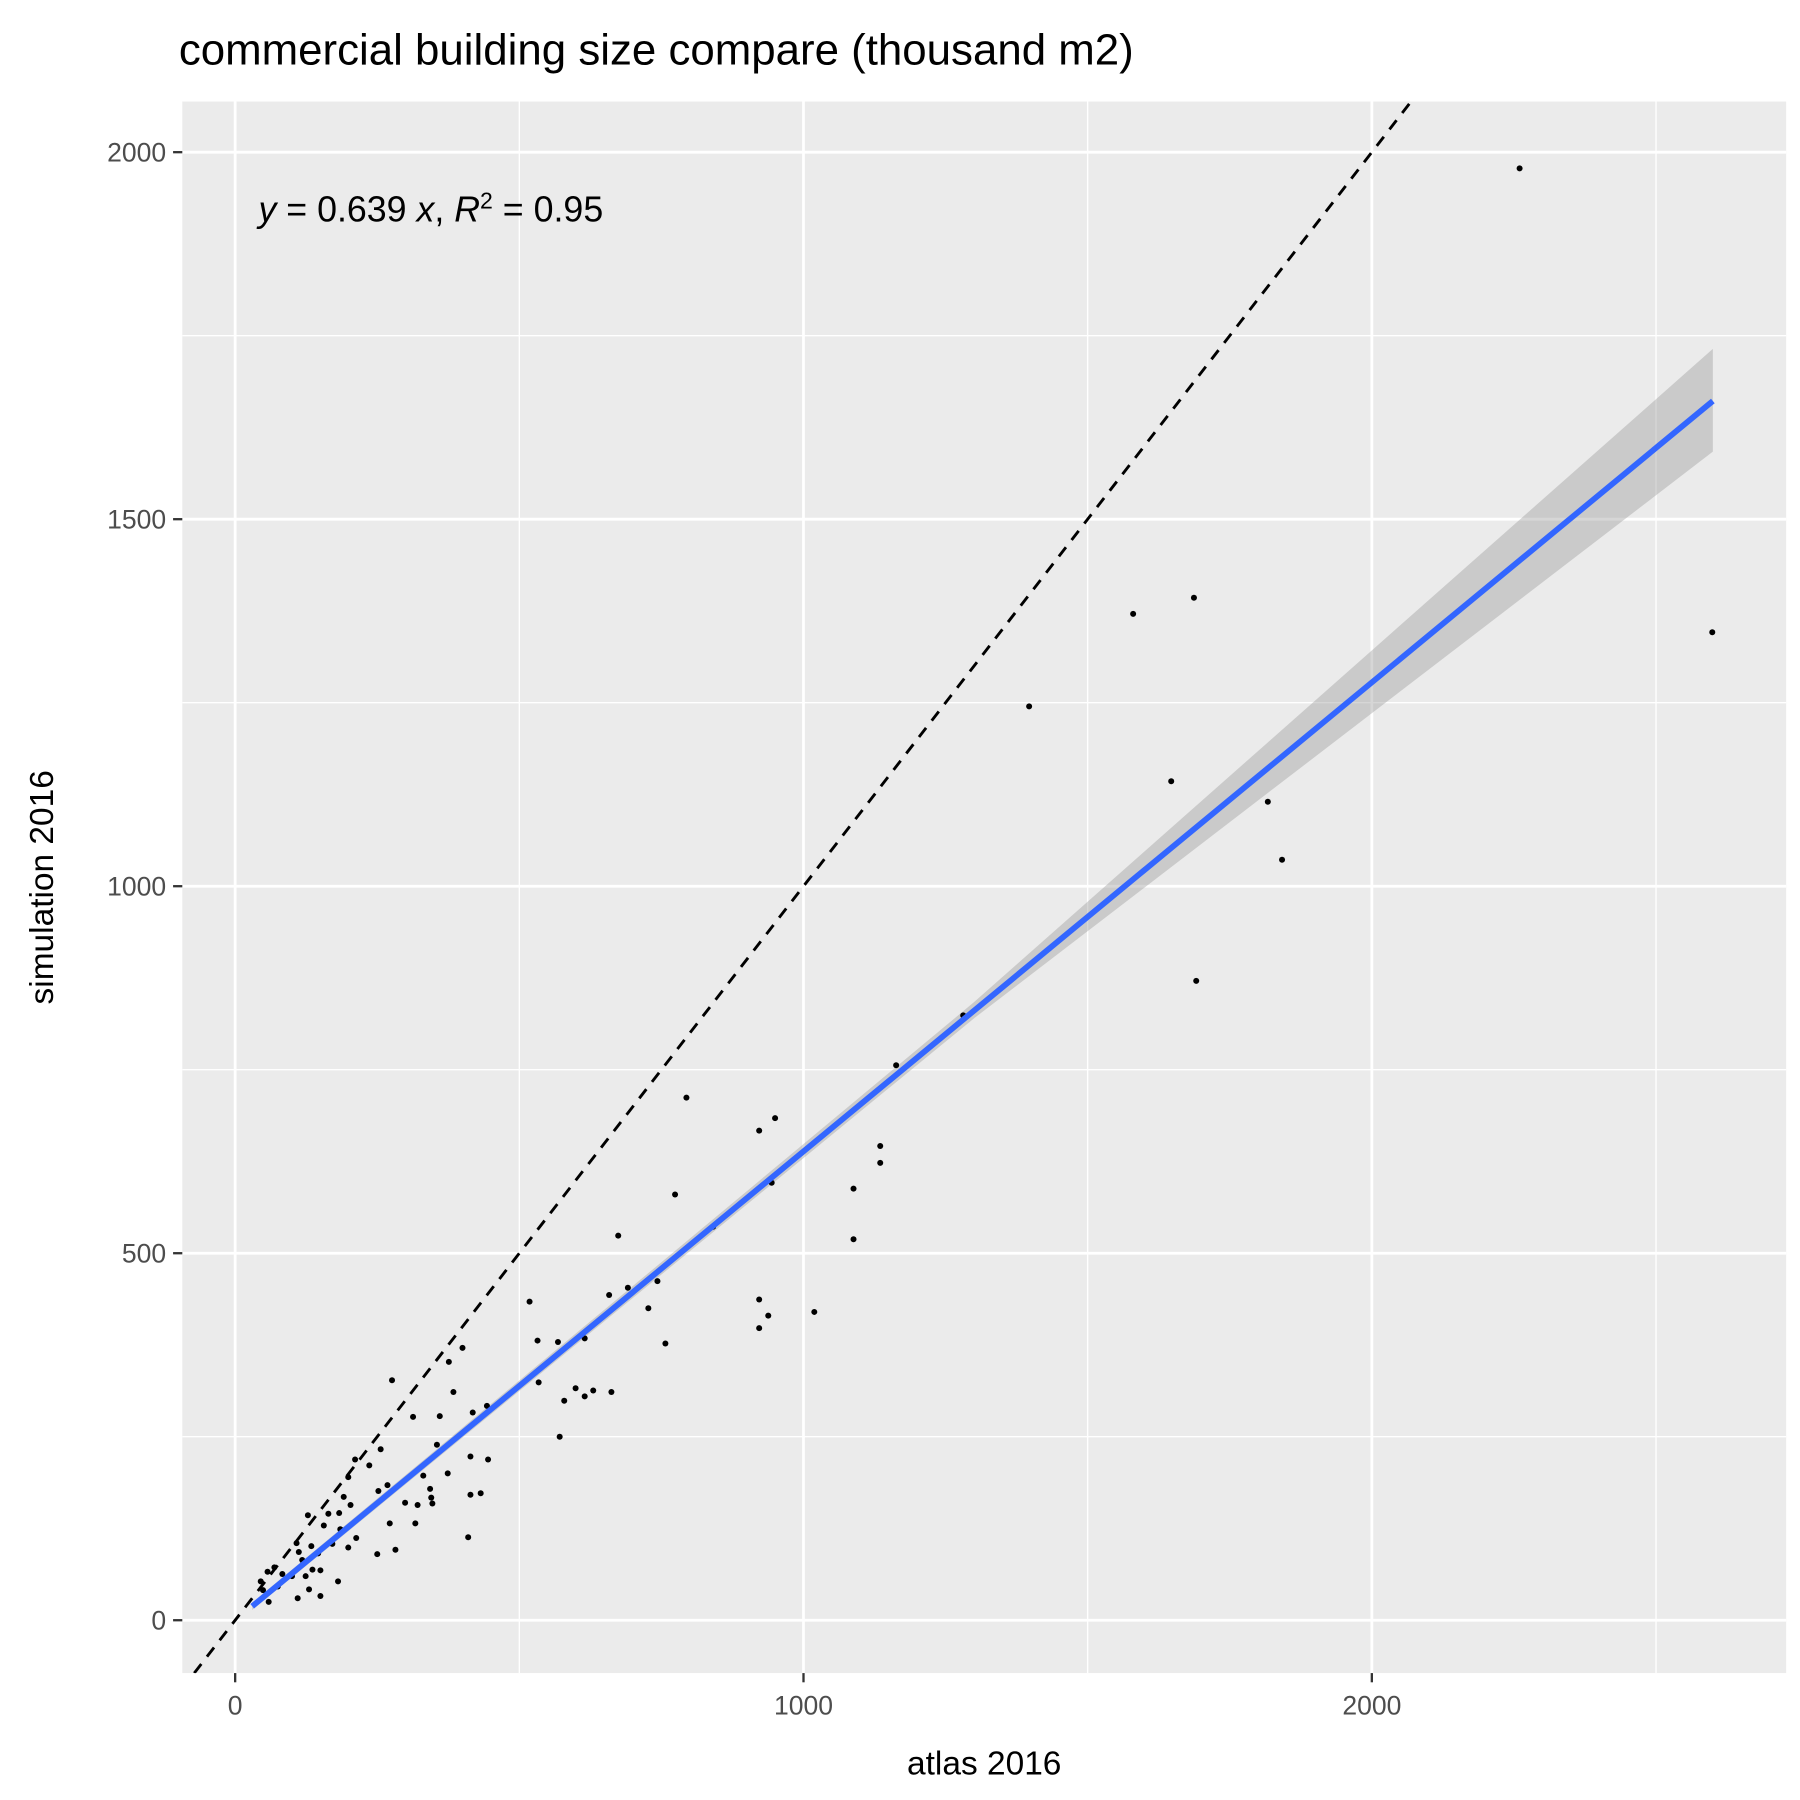 The width and height of the screenshot is (1800, 1800). Describe the element at coordinates (984, 1764) in the screenshot. I see `x-axis-title: atlas 2016` at that location.